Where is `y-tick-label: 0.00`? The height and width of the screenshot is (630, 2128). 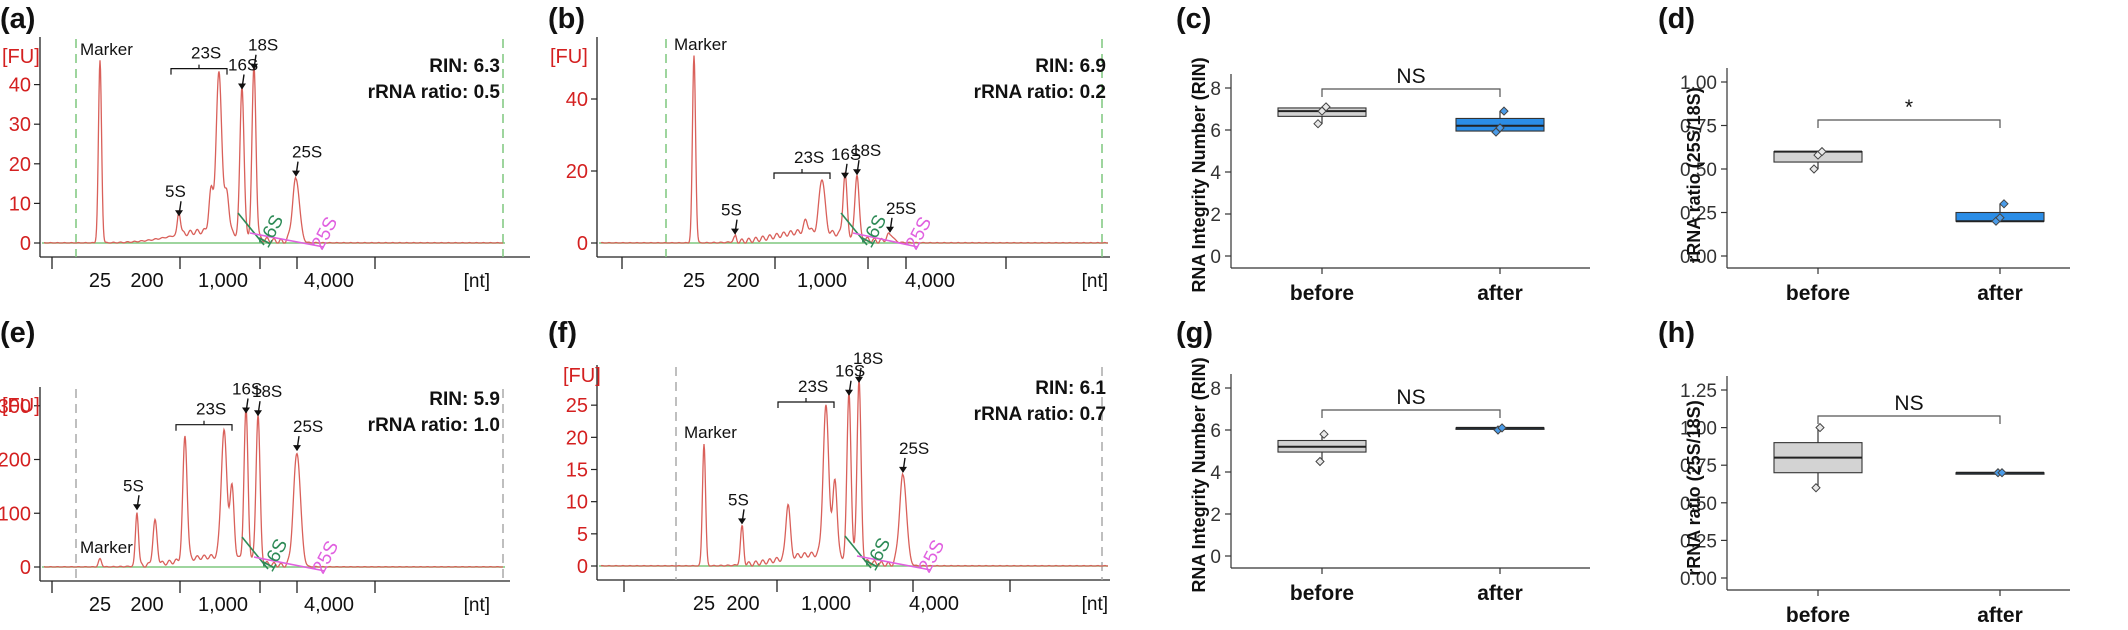
y-tick-label: 0.00 is located at coordinates (1698, 579).